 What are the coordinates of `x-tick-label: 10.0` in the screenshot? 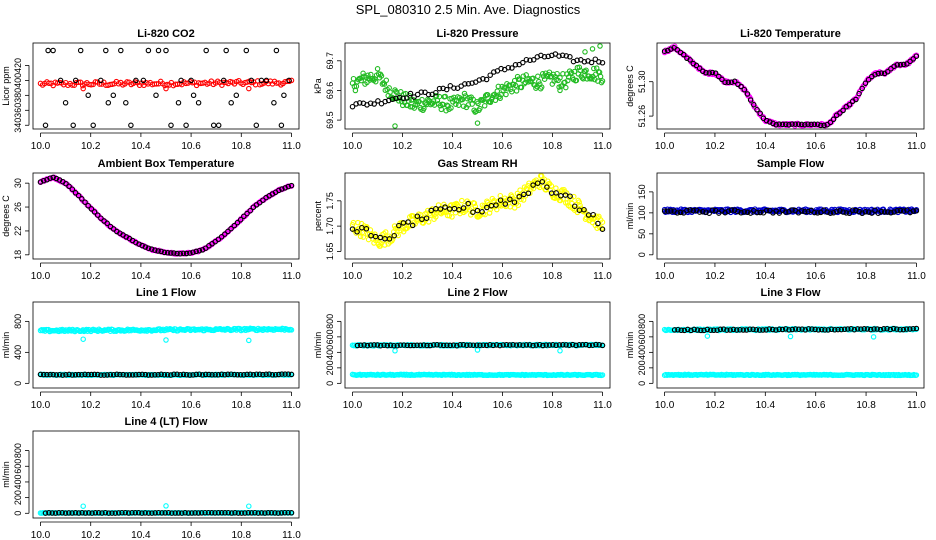 It's located at (353, 146).